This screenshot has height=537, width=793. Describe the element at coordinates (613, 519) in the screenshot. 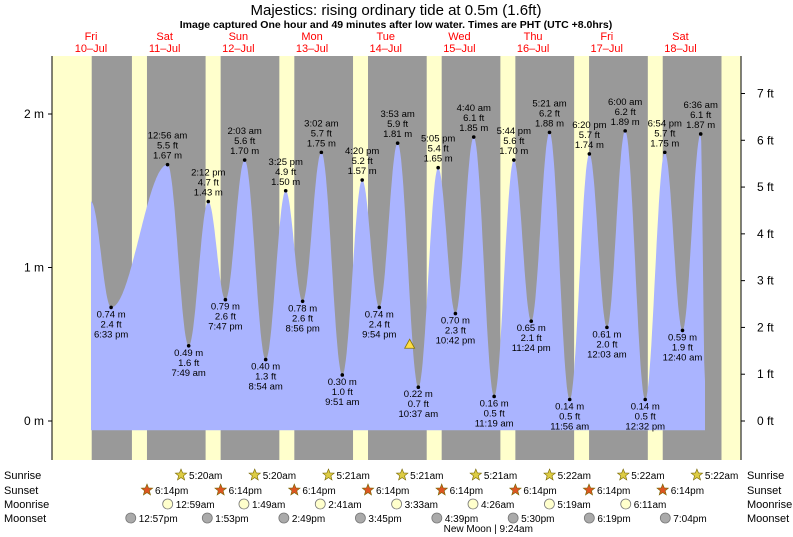

I see `moonset-time: 6:19pm` at that location.